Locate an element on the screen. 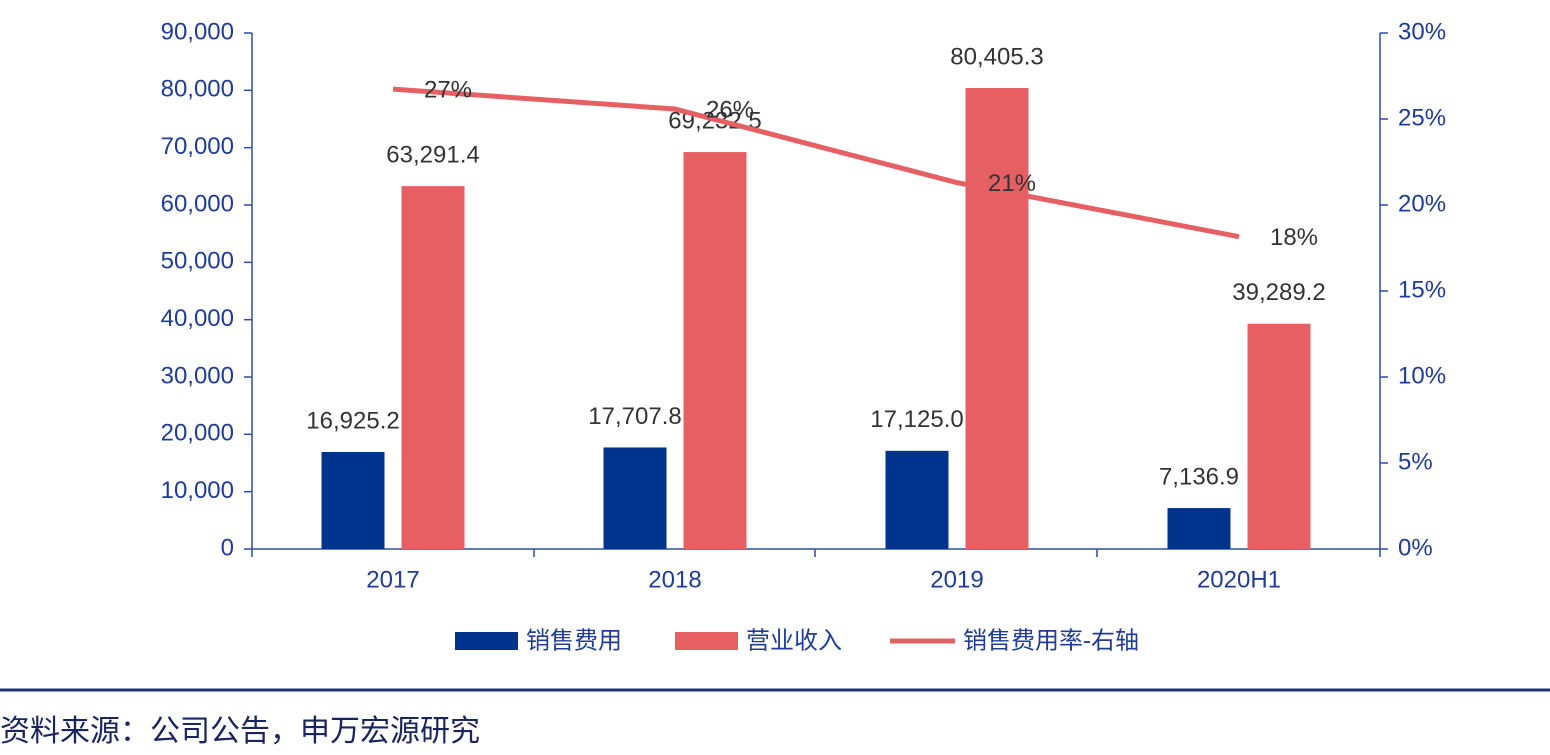 Image resolution: width=1550 pixels, height=755 pixels. data-label: 63,291.4 is located at coordinates (432, 154).